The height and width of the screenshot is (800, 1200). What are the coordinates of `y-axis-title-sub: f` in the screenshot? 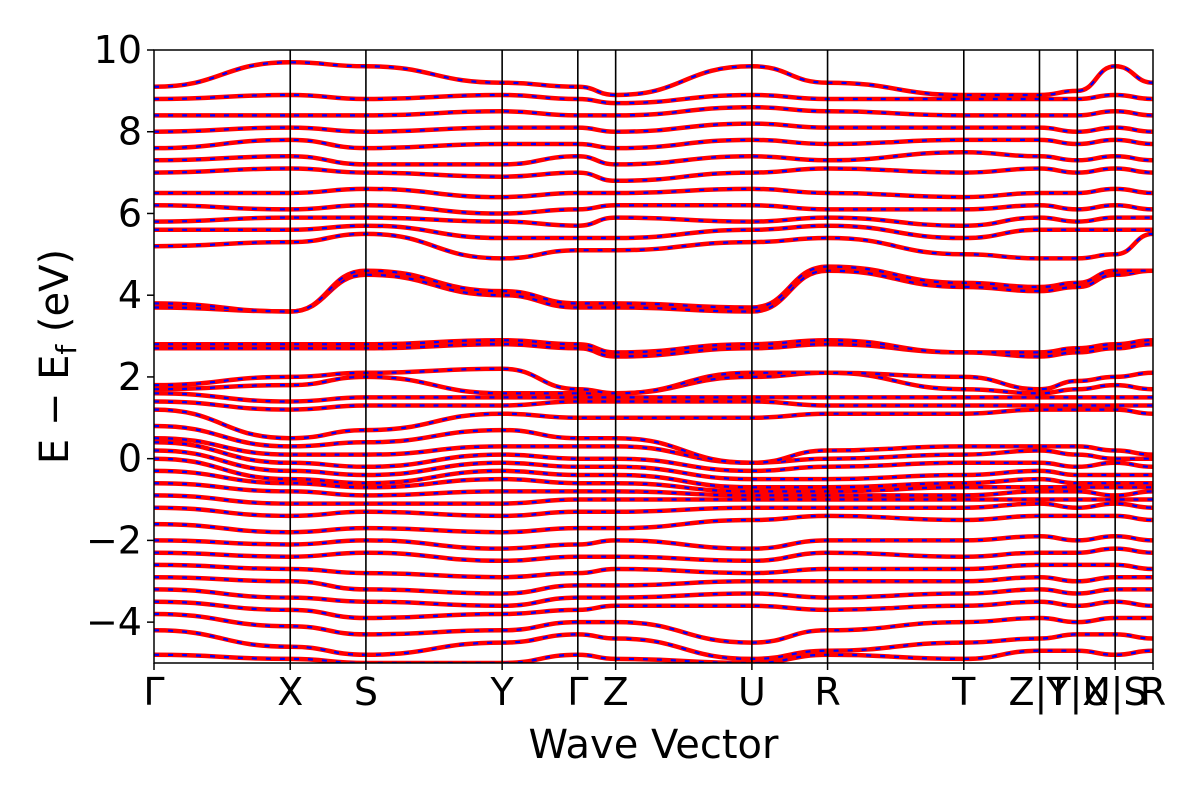 It's located at (66, 349).